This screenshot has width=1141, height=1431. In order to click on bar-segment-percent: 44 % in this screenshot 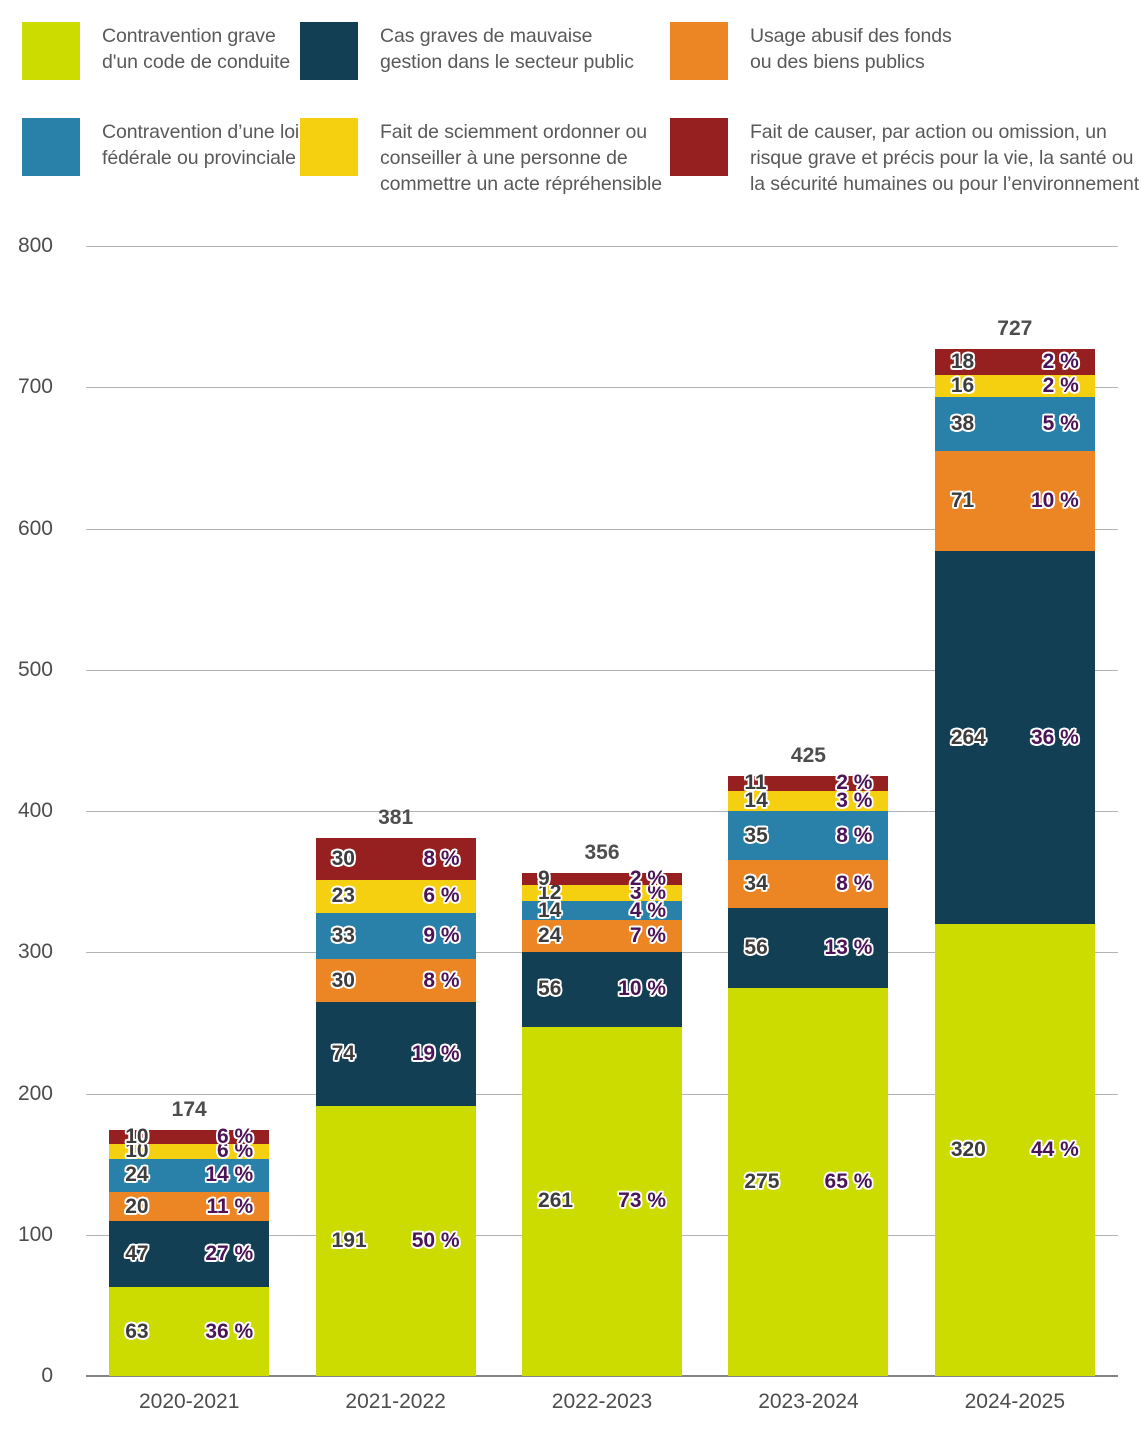, I will do `click(1054, 1149)`.